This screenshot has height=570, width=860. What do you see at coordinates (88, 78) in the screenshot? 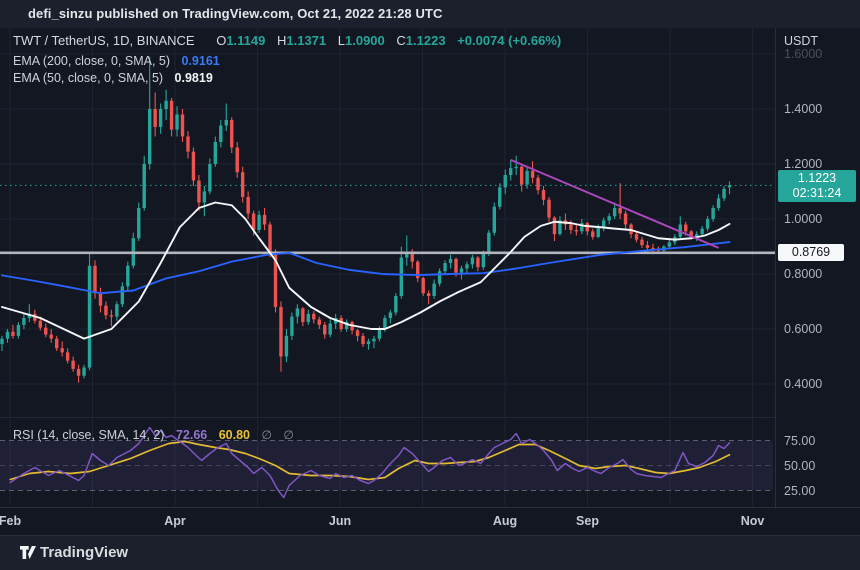
I see `ema50-label: EMA (50, close, 0, SMA, 5)` at bounding box center [88, 78].